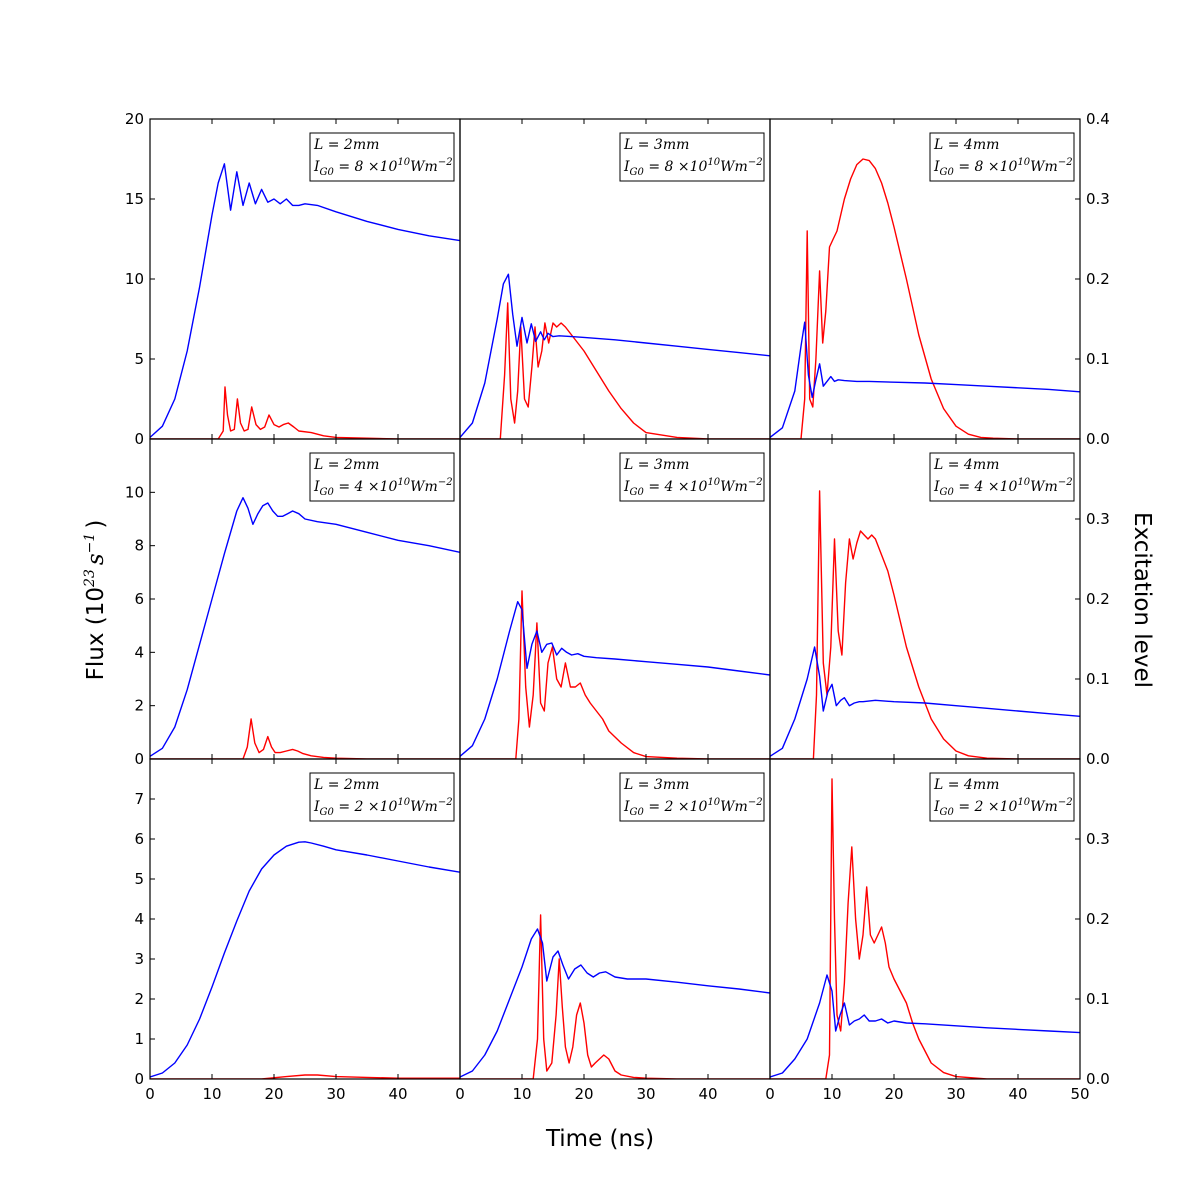  Describe the element at coordinates (139, 546) in the screenshot. I see `y-tick-label-left: 8` at that location.